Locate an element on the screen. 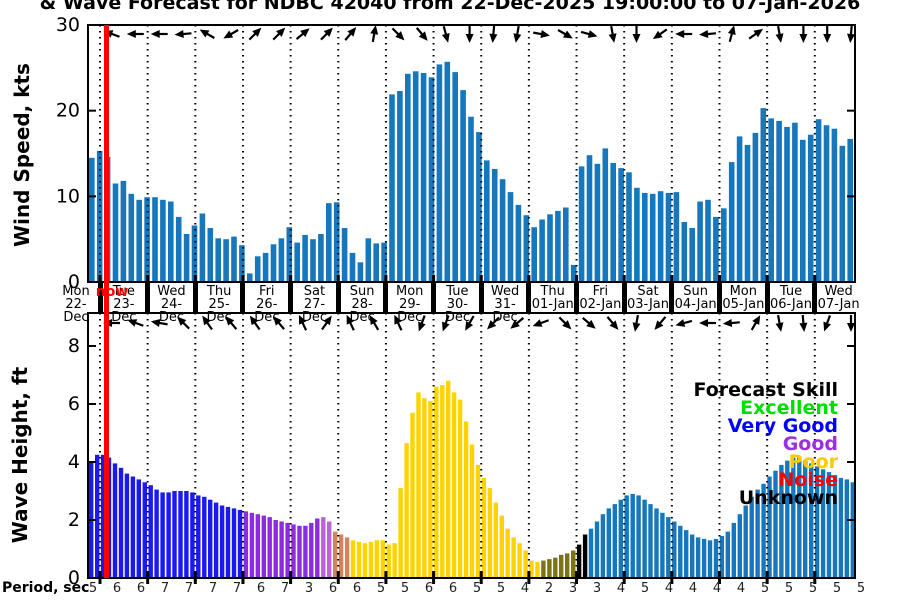 The height and width of the screenshot is (600, 900). wave-direction-arrows is located at coordinates (479, 323).